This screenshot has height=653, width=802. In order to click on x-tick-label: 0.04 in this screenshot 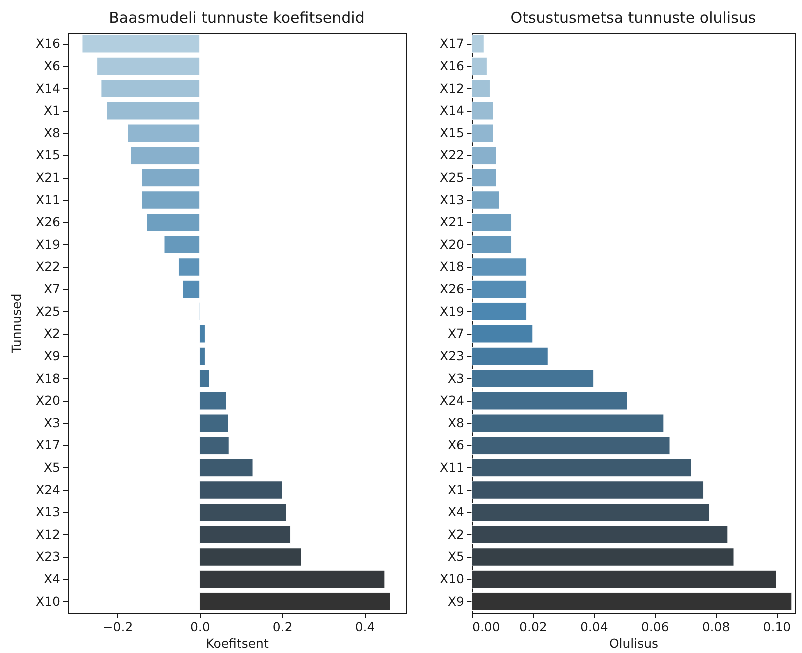, I will do `click(594, 627)`.